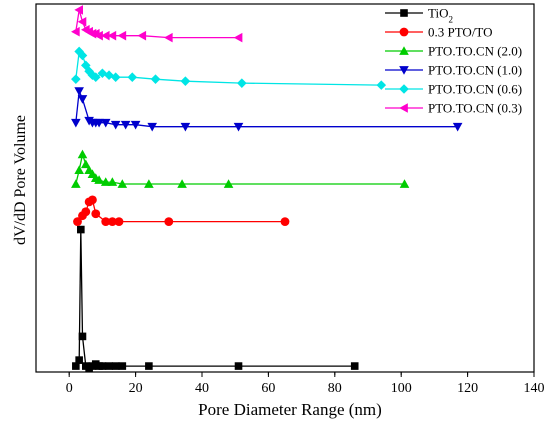 The width and height of the screenshot is (550, 434). Describe the element at coordinates (136, 388) in the screenshot. I see `x-tick-label: 20` at that location.